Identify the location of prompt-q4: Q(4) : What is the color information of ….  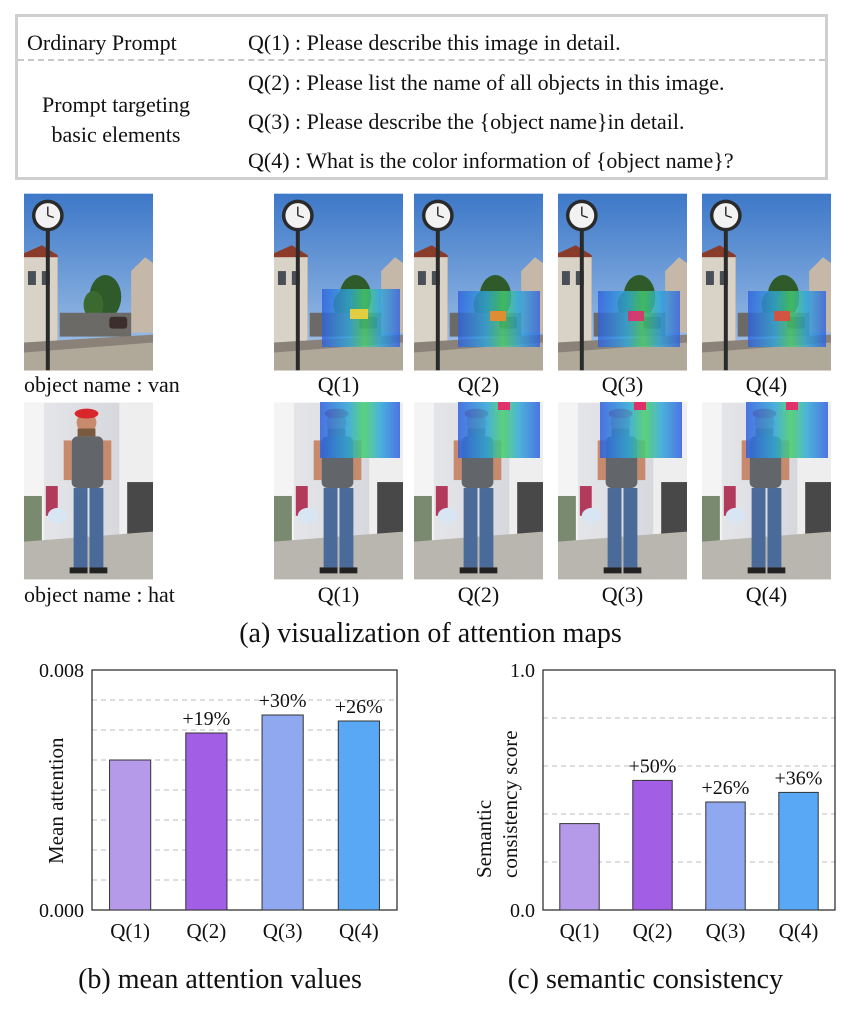
(491, 160).